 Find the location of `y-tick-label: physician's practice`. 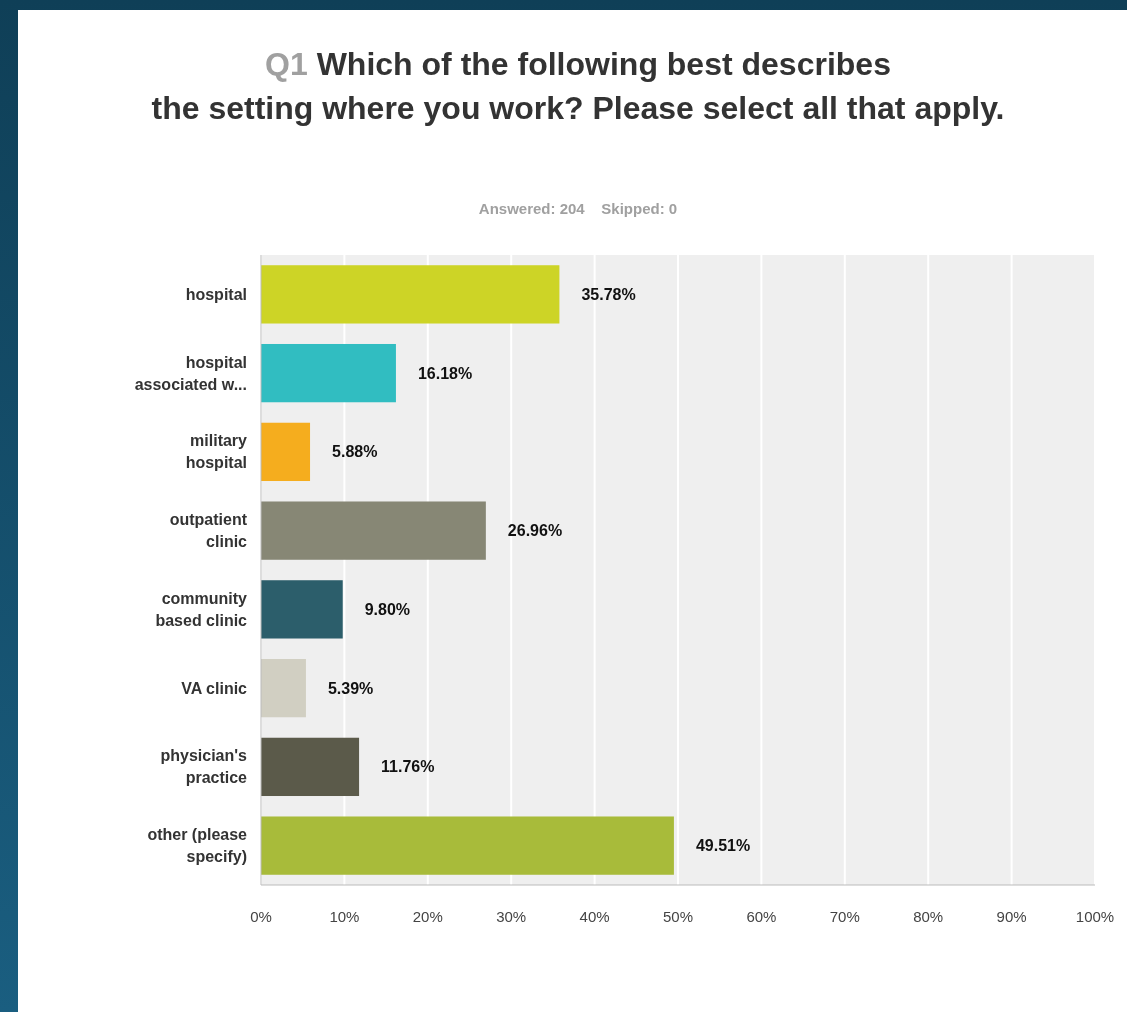

y-tick-label: physician's practice is located at coordinates (204, 767).